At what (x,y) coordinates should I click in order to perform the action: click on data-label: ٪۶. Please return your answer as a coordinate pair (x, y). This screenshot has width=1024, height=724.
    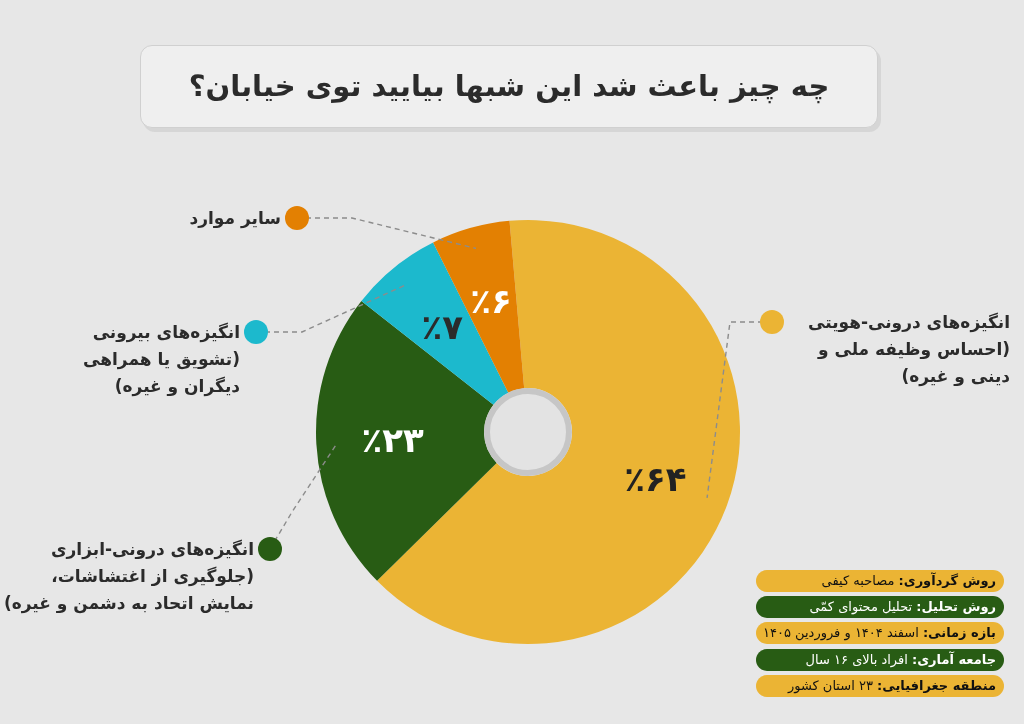
    Looking at the image, I should click on (491, 301).